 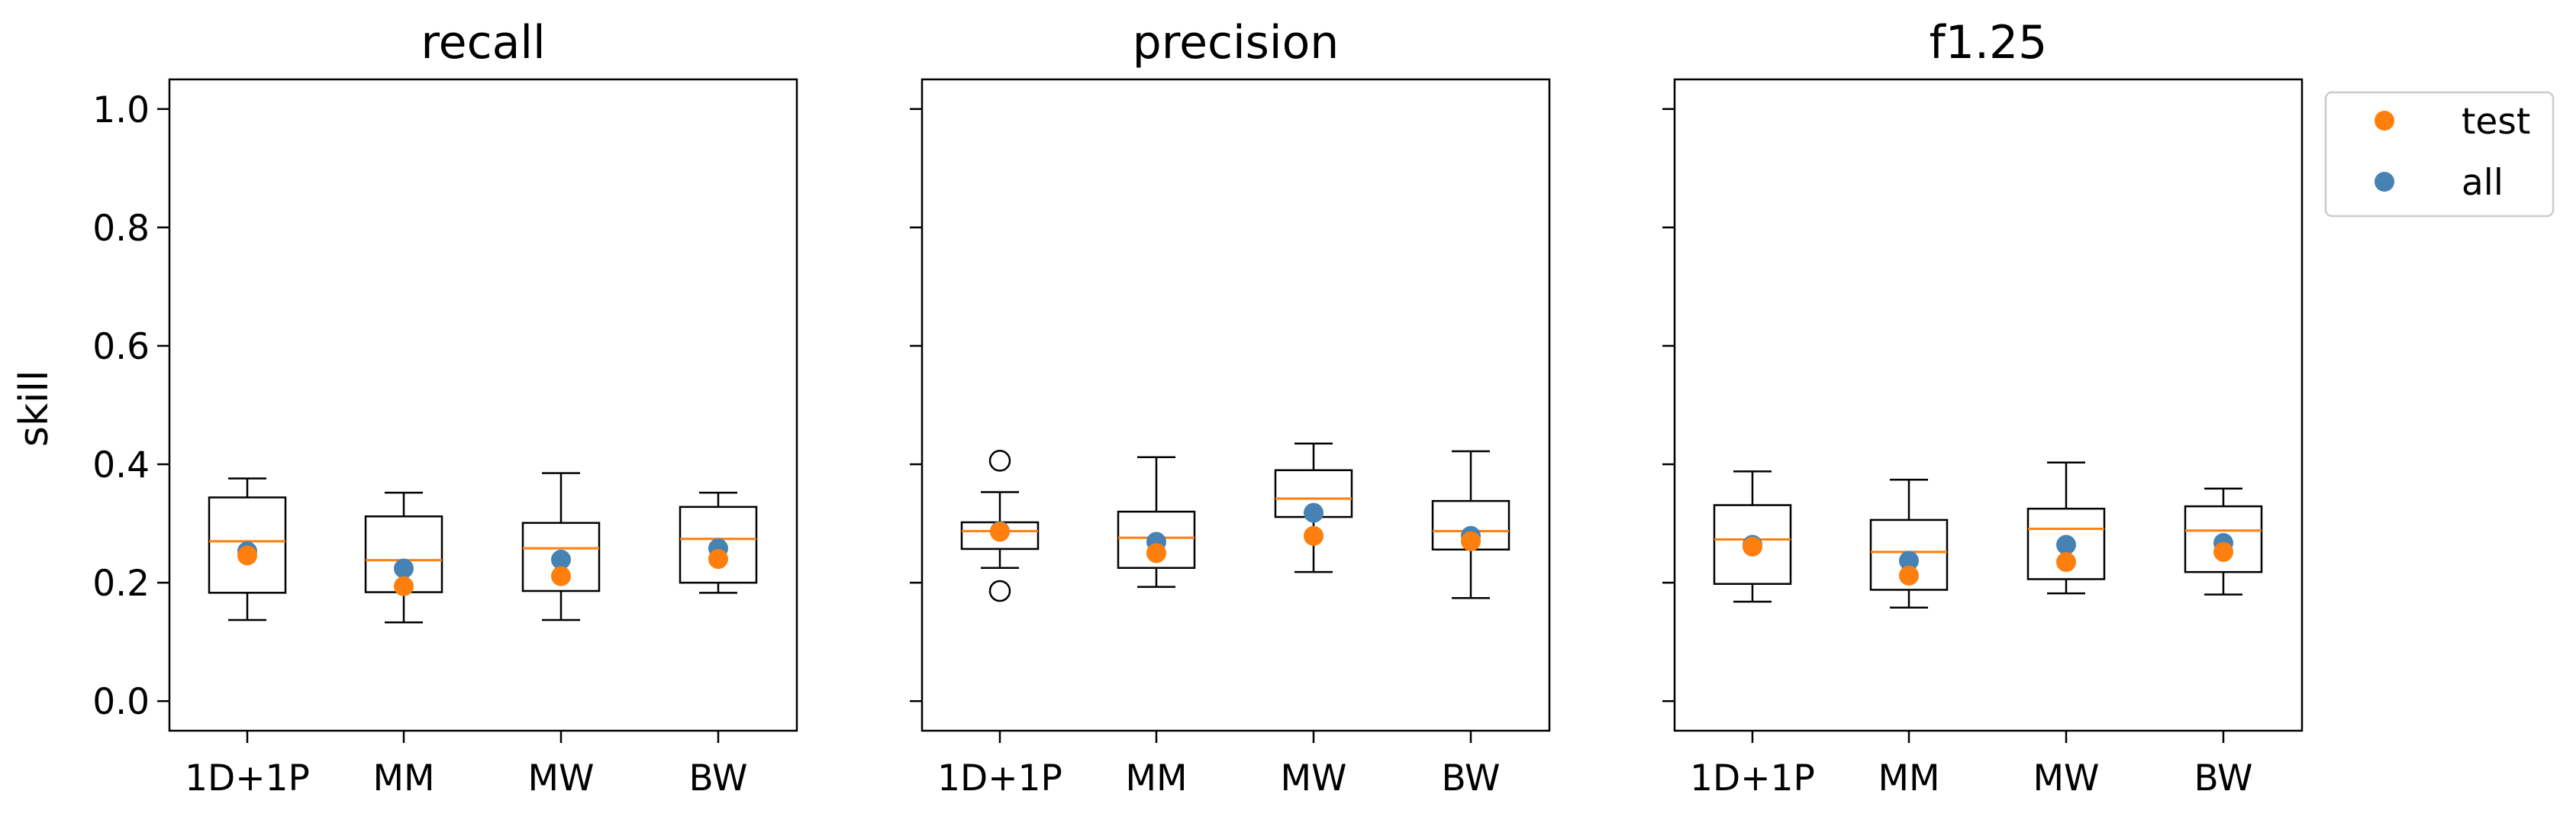 What do you see at coordinates (483, 43) in the screenshot?
I see `panel-title: recall` at bounding box center [483, 43].